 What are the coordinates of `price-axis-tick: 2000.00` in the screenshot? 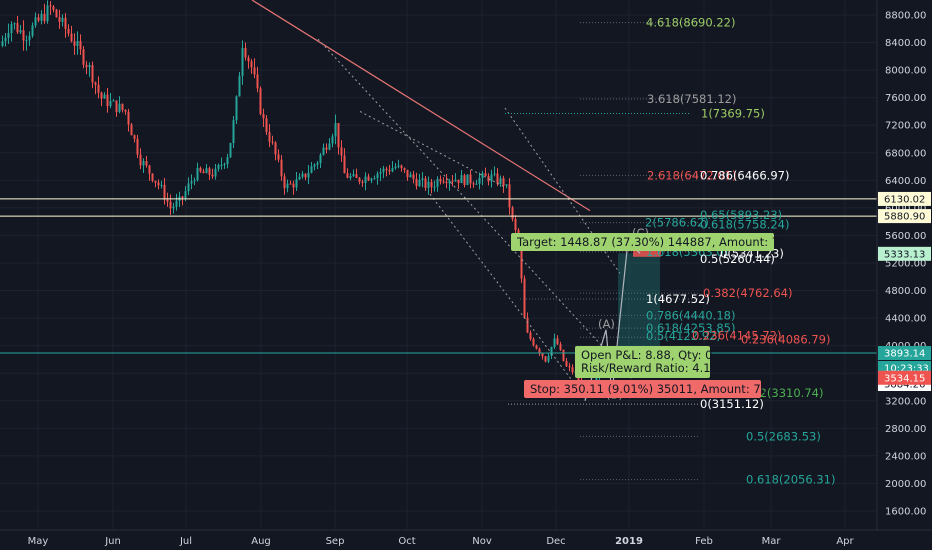 It's located at (905, 484).